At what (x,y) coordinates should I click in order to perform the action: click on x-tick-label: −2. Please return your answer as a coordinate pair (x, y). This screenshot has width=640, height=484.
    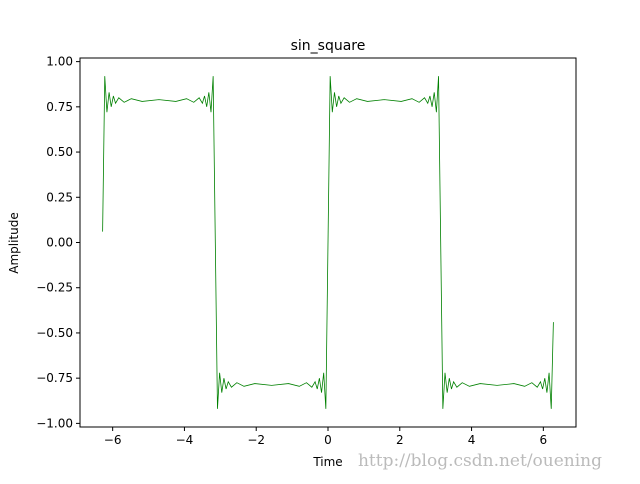
    Looking at the image, I should click on (256, 440).